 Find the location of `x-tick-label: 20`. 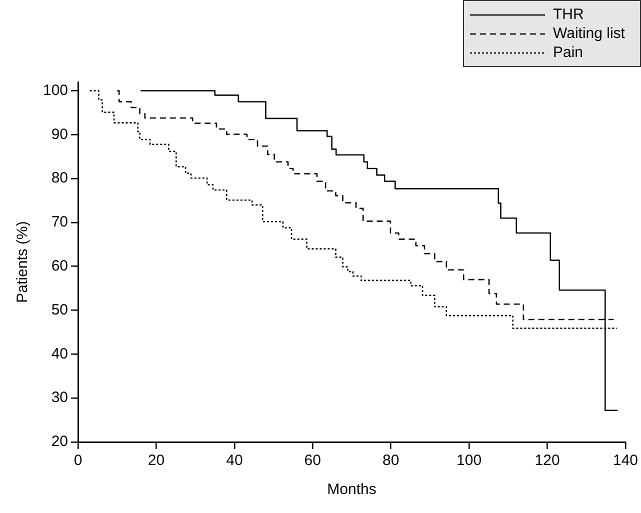

x-tick-label: 20 is located at coordinates (156, 461).